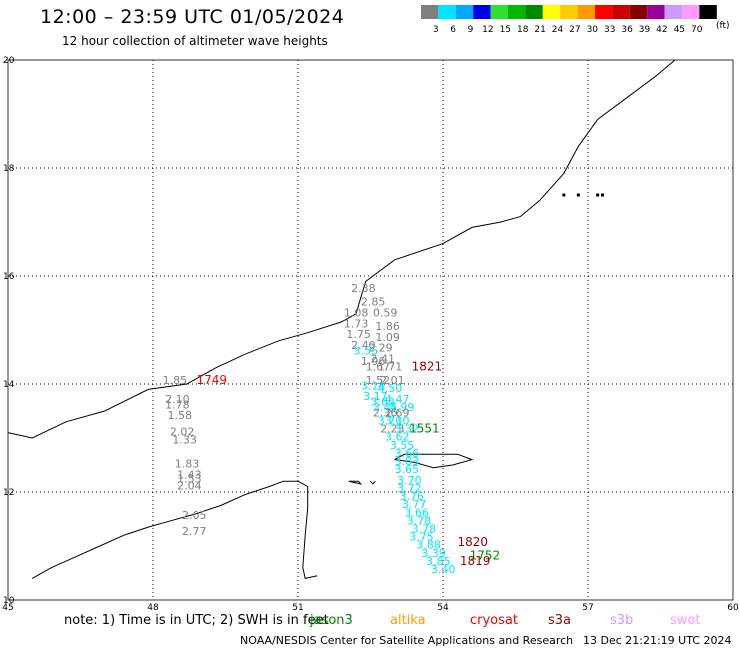  I want to click on x-tick-label: 48, so click(153, 607).